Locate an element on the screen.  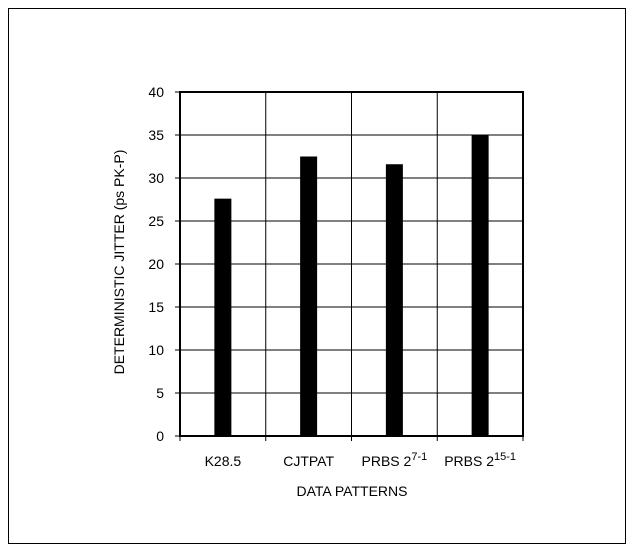
x-axis-label: DATA PATTERNS is located at coordinates (352, 491).